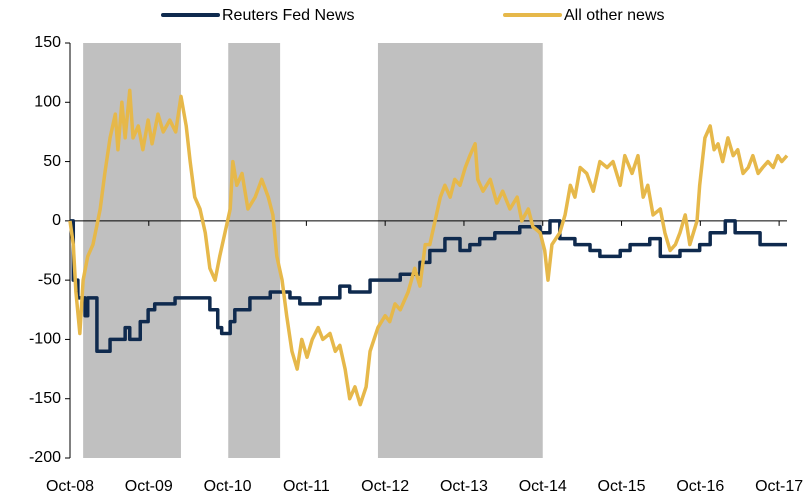  I want to click on legend-label: Reuters Fed News, so click(288, 15).